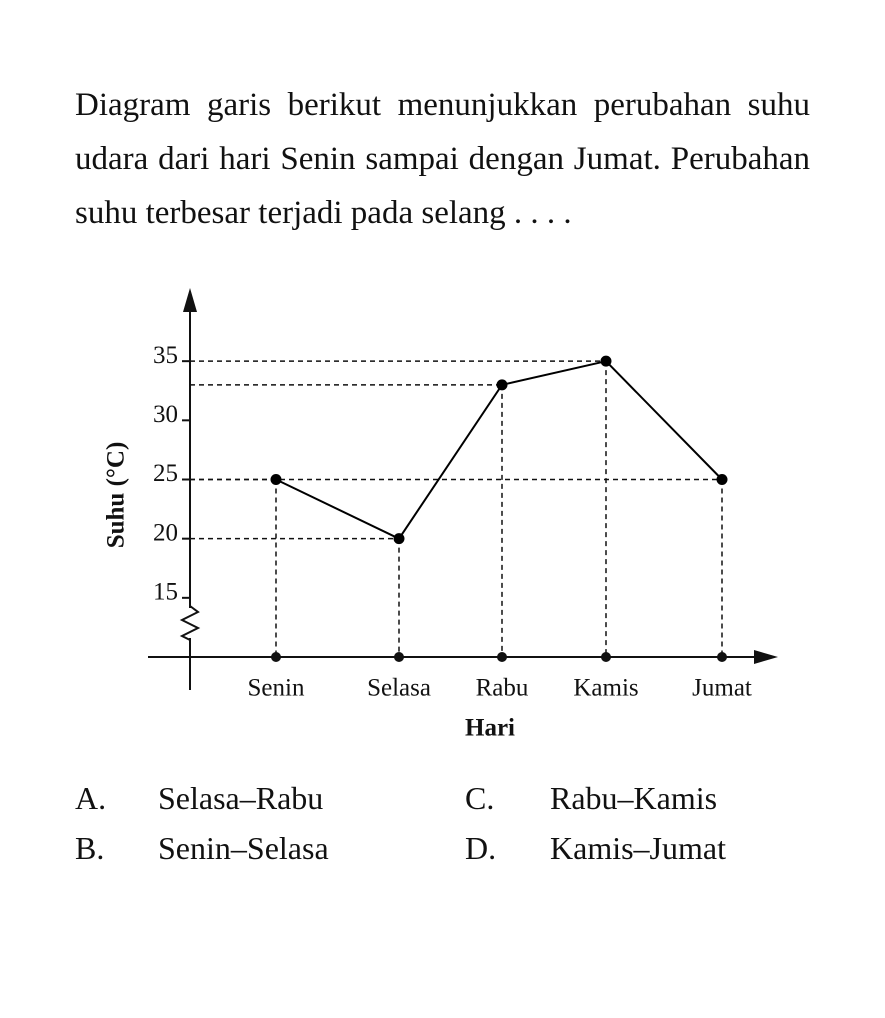  What do you see at coordinates (190, 300) in the screenshot?
I see `y-arrow` at bounding box center [190, 300].